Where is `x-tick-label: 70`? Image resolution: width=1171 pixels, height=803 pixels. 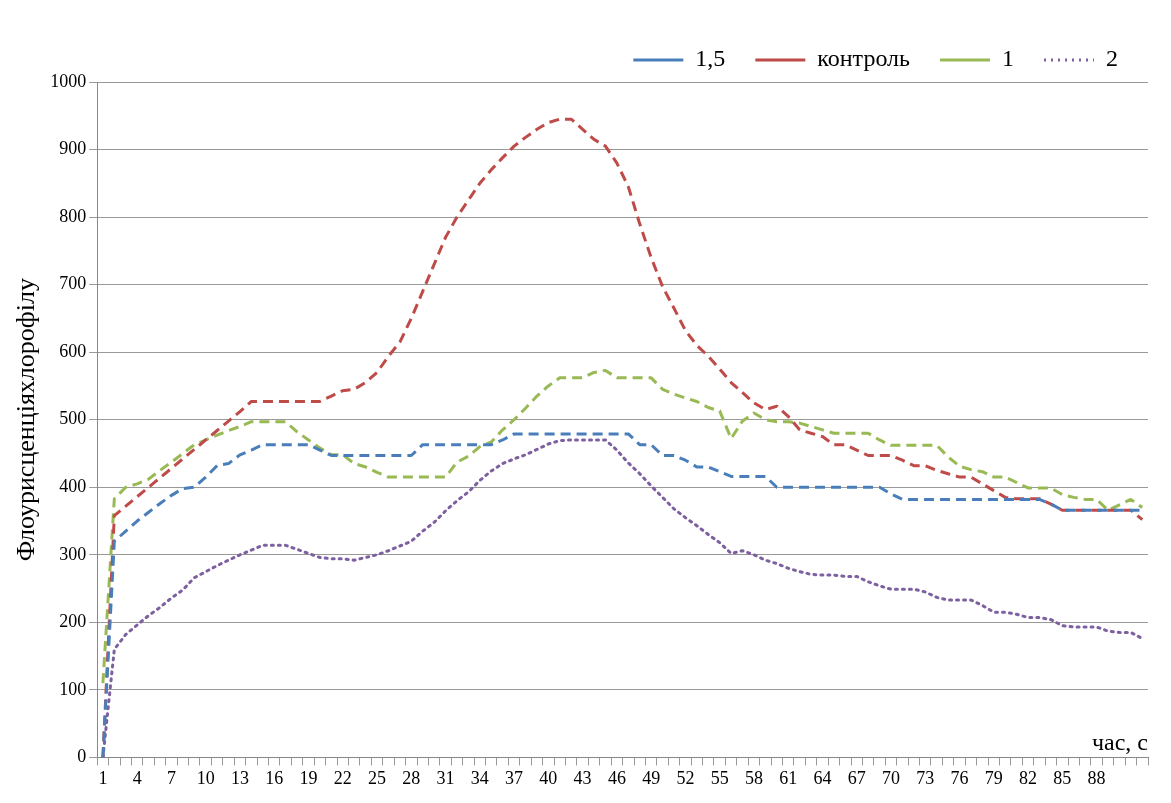 x-tick-label: 70 is located at coordinates (891, 777).